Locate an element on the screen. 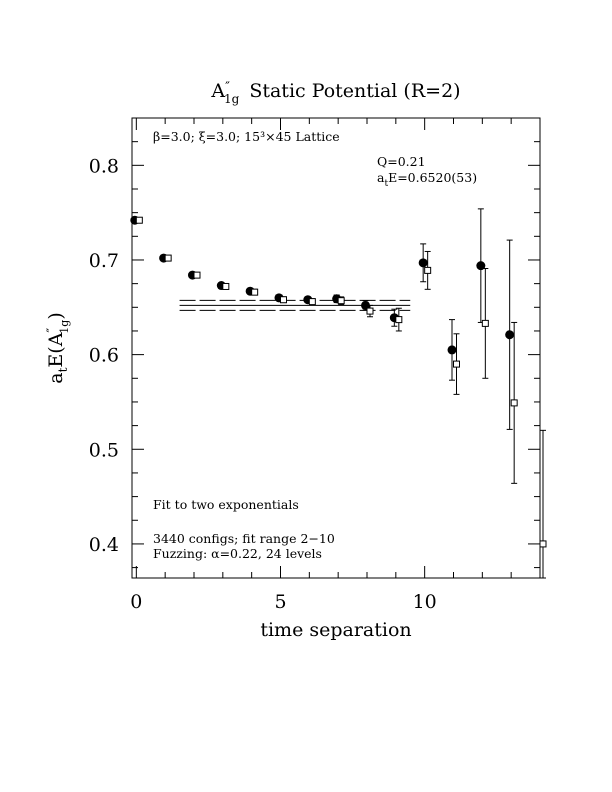 The image size is (612, 792). y-tick-label: 0.6 is located at coordinates (104, 356).